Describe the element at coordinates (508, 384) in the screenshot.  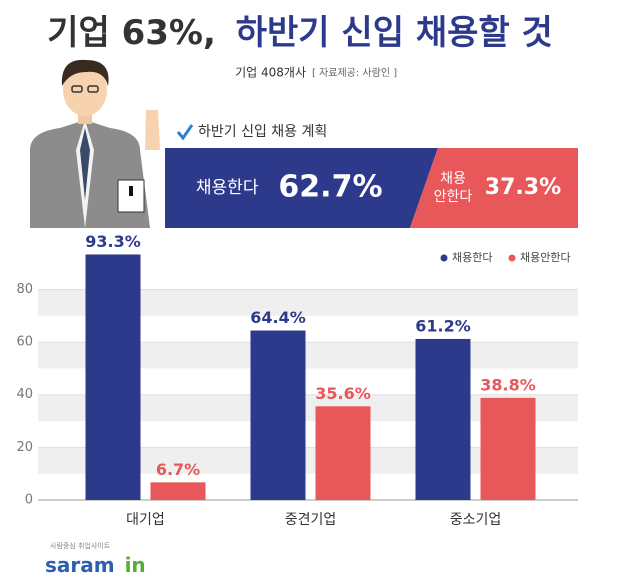
I see `bar-value-label: 38.8%` at that location.